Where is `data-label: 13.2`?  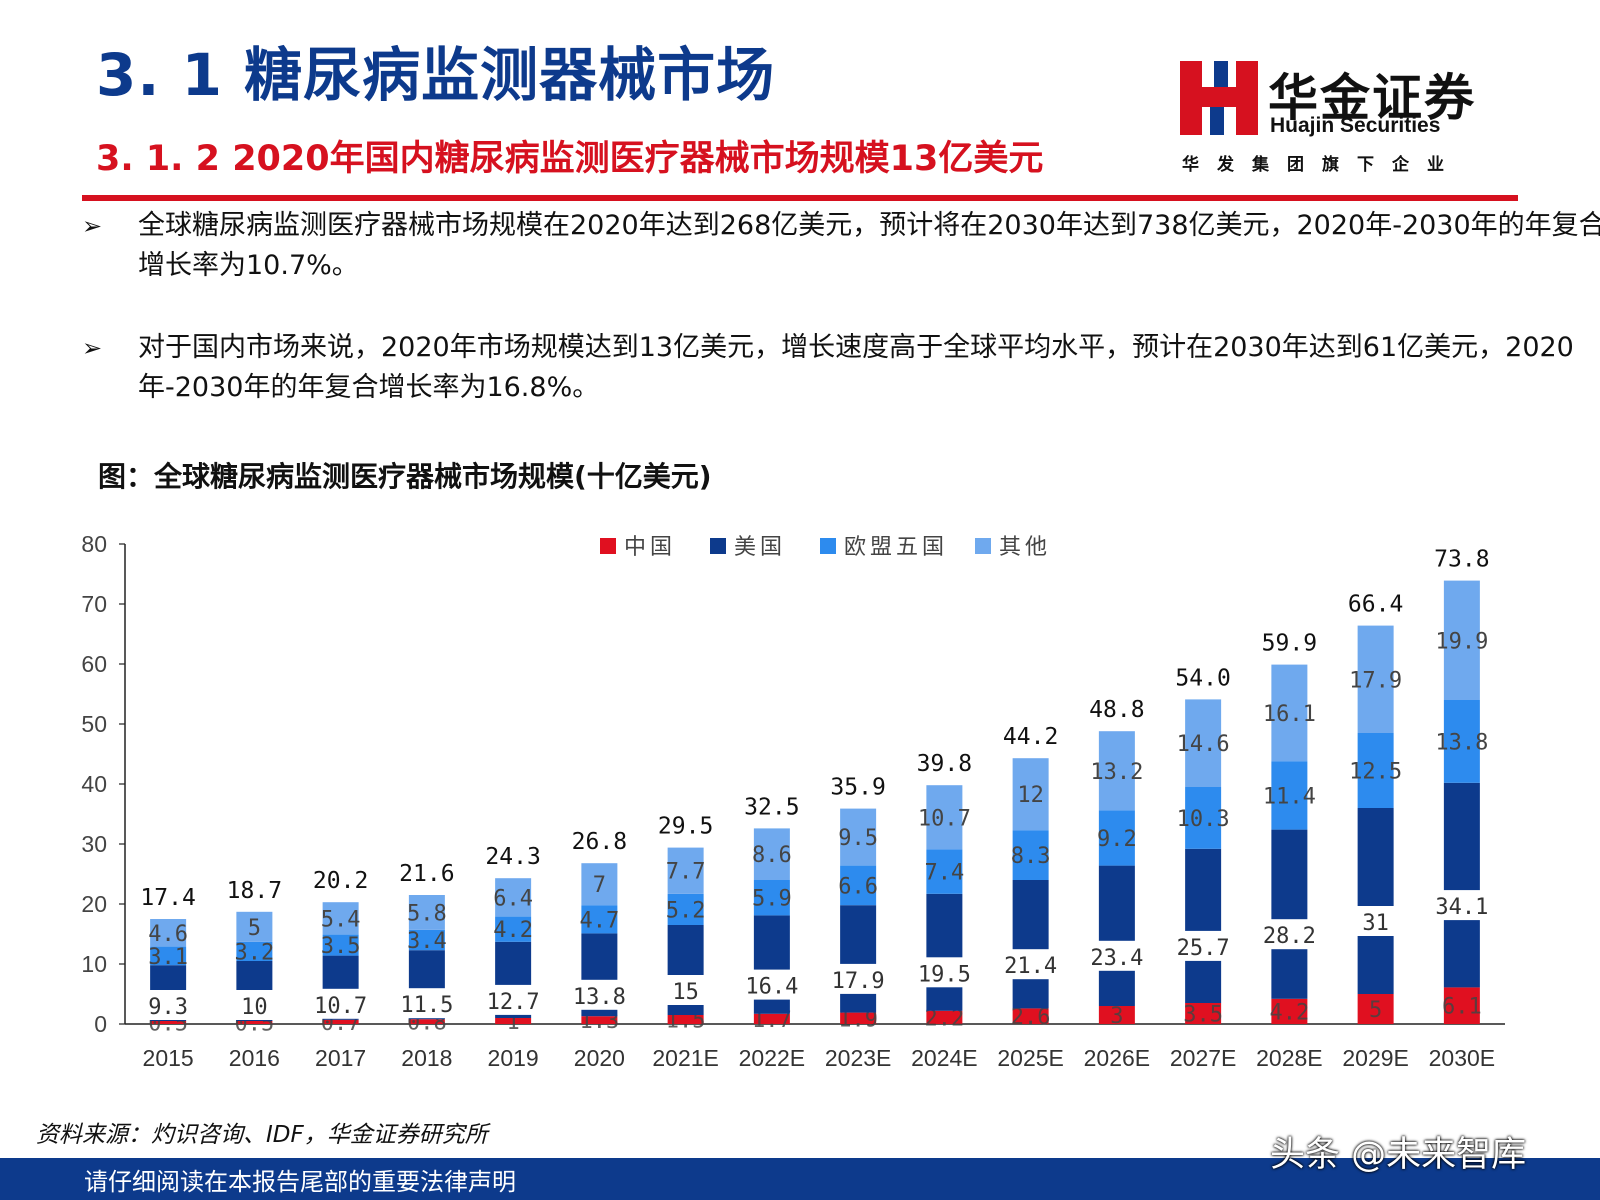 data-label: 13.2 is located at coordinates (1116, 772).